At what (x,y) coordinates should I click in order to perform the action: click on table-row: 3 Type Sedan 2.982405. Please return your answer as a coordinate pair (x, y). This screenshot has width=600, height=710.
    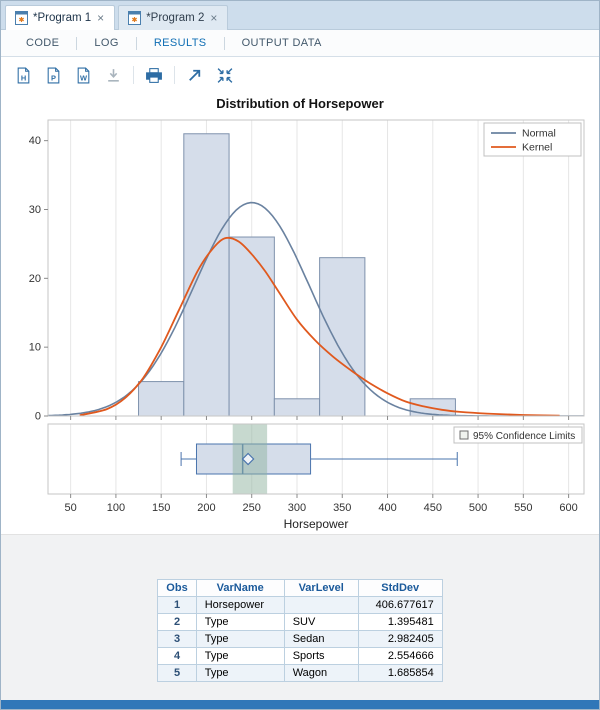
    Looking at the image, I should click on (300, 639).